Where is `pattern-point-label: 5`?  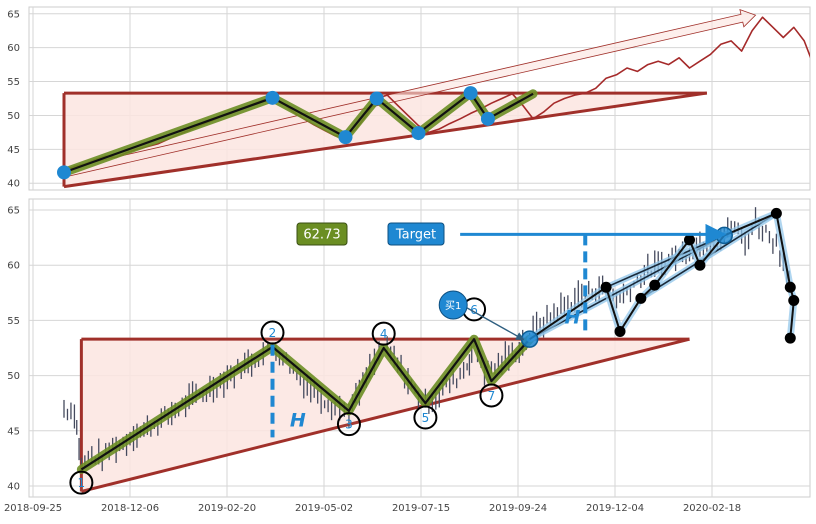 pattern-point-label: 5 is located at coordinates (426, 418).